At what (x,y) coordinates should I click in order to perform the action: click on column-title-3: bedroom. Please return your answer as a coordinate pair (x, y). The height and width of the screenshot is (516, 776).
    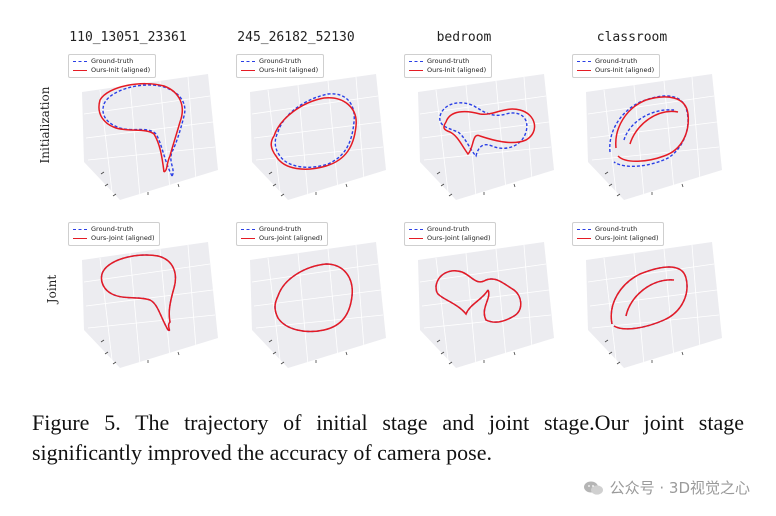
    Looking at the image, I should click on (464, 37).